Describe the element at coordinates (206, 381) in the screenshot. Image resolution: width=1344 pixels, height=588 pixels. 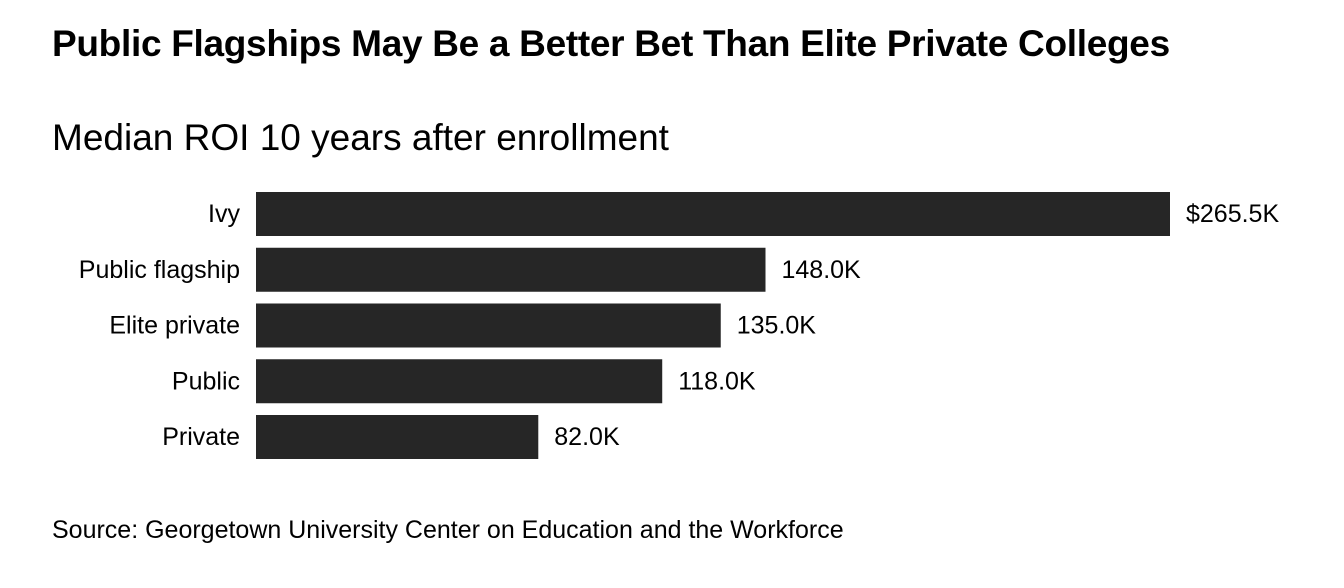
I see `category-label-public: Public` at that location.